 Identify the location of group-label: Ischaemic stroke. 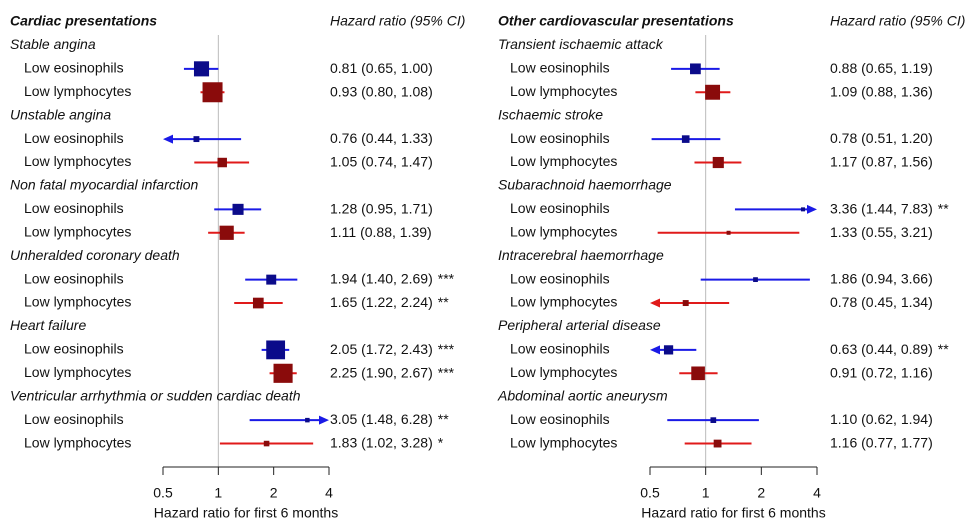
(550, 114).